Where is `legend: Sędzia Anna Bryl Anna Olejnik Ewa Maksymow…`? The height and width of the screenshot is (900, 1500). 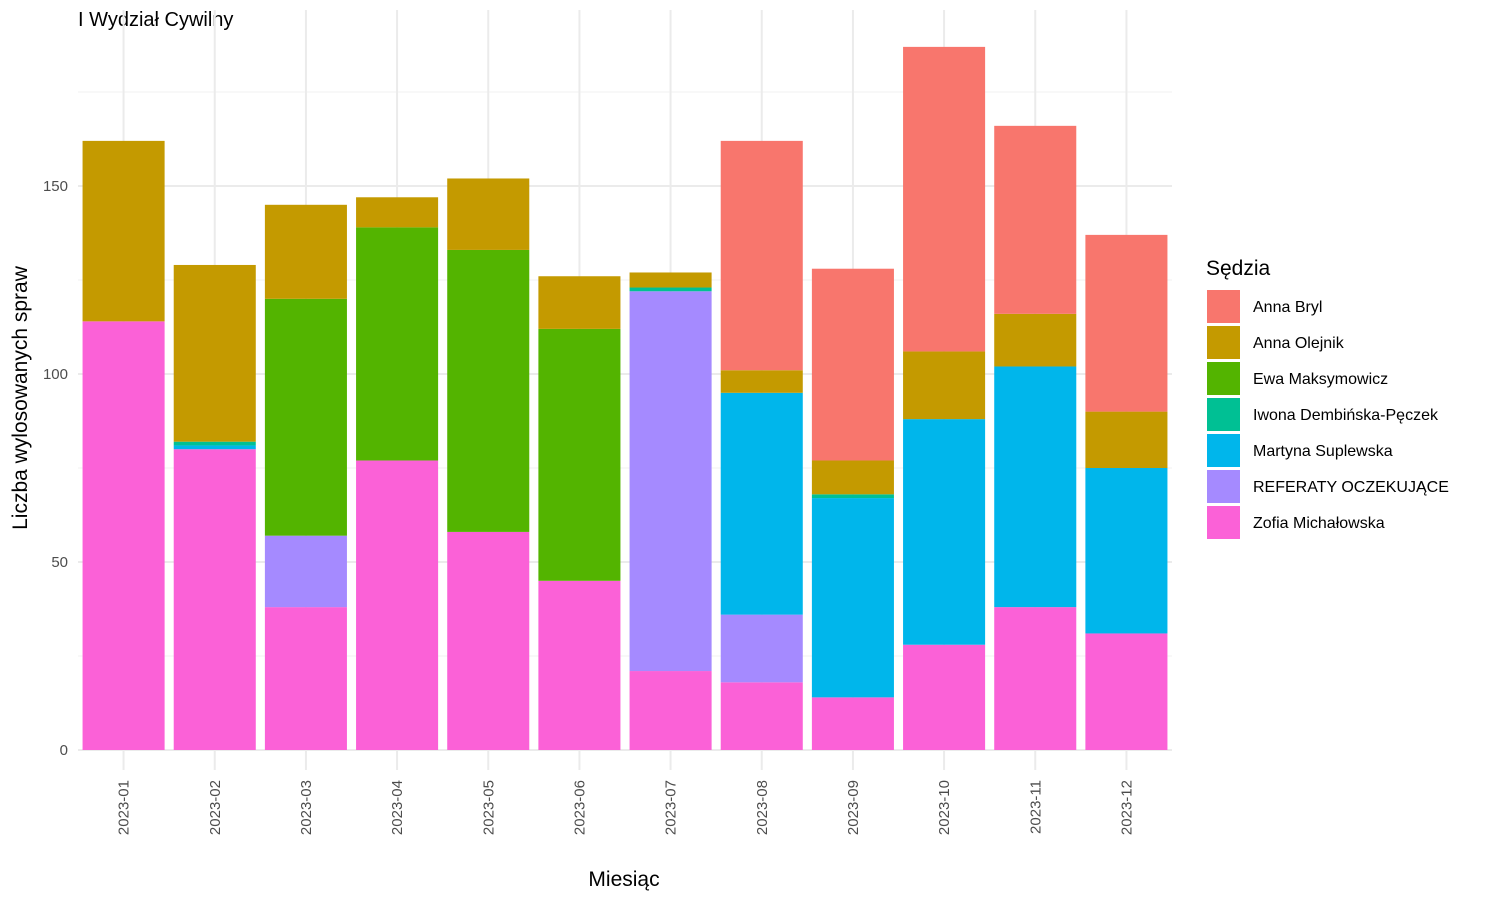 legend: Sędzia Anna Bryl Anna Olejnik Ewa Maksymow… is located at coordinates (1327, 398).